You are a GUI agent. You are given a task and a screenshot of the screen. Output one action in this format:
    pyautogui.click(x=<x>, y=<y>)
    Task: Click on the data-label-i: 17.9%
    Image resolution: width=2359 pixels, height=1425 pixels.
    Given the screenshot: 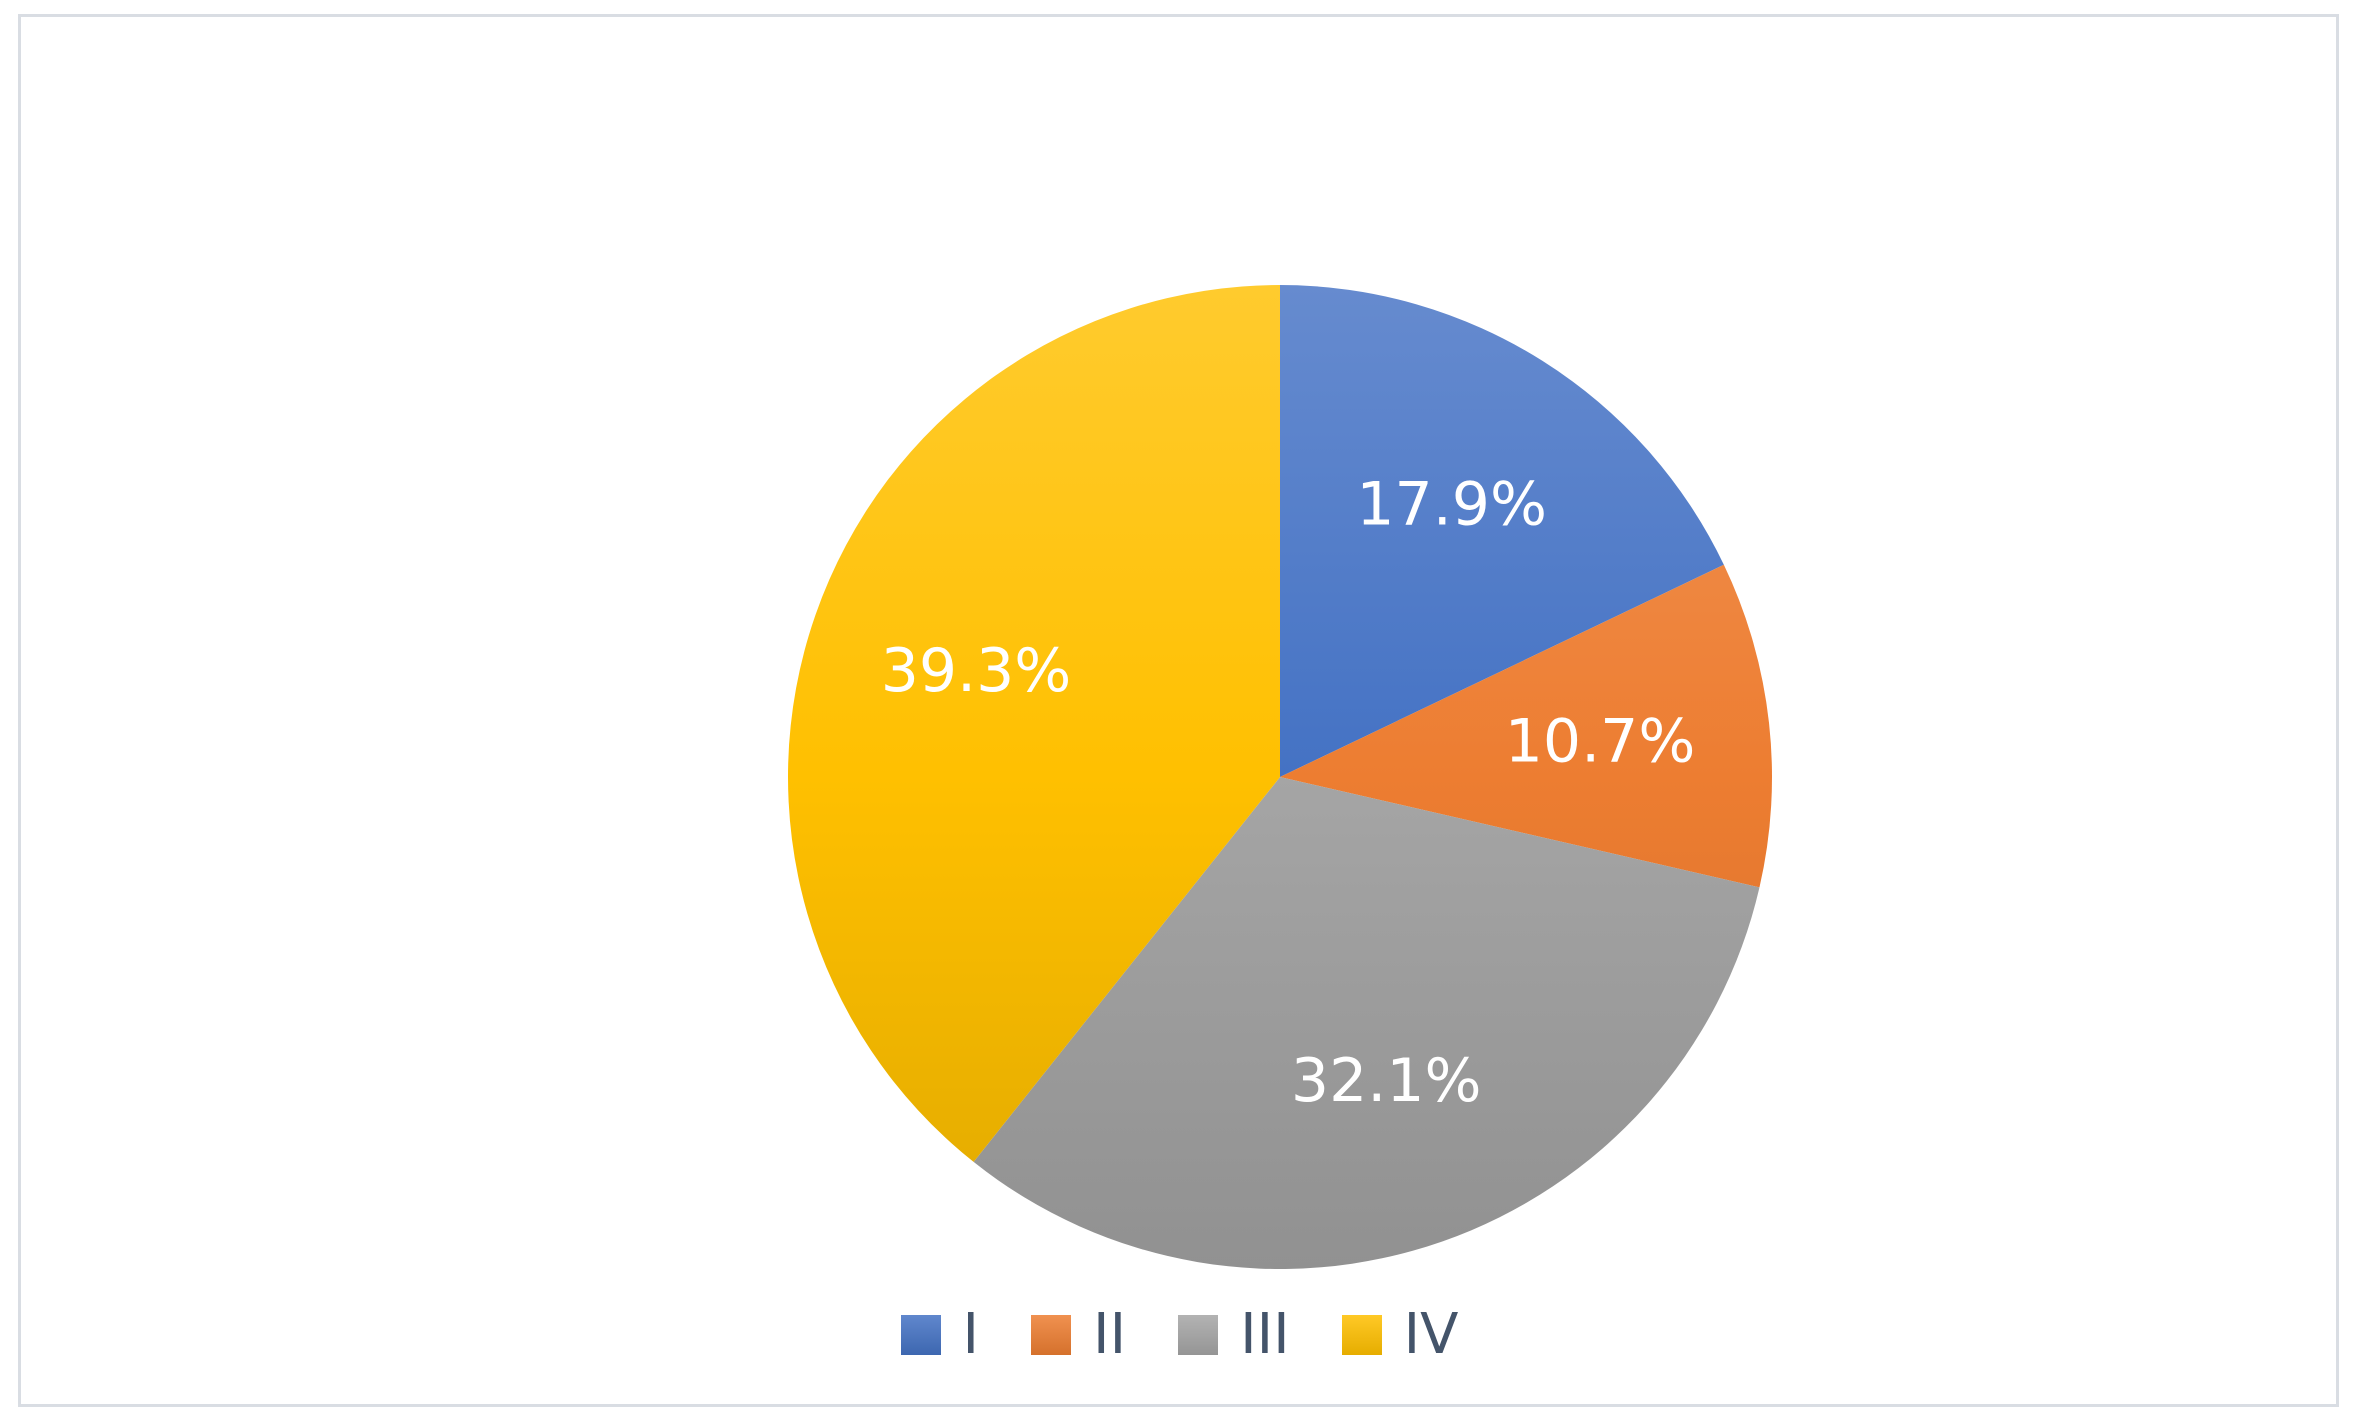 What is the action you would take?
    pyautogui.click(x=1451, y=505)
    